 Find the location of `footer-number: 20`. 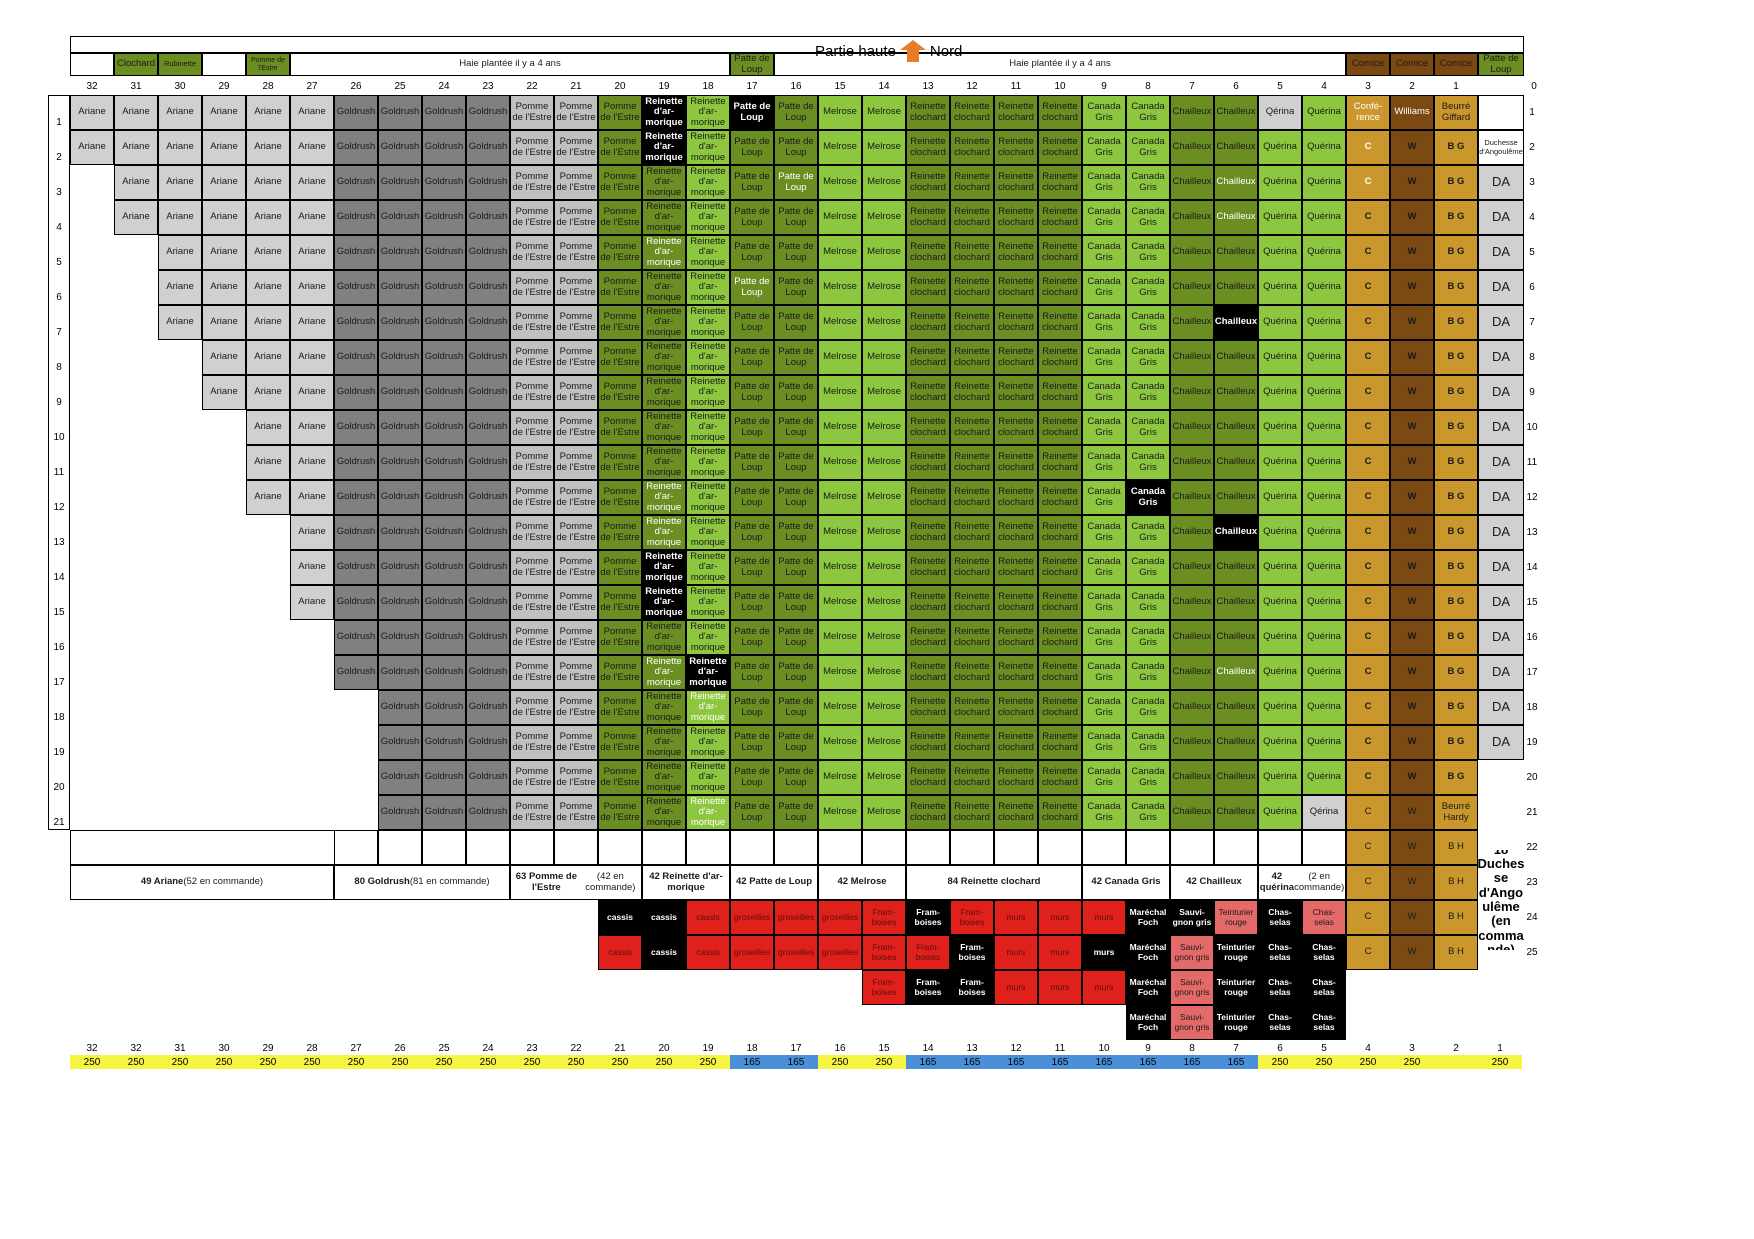

footer-number: 20 is located at coordinates (664, 1048).